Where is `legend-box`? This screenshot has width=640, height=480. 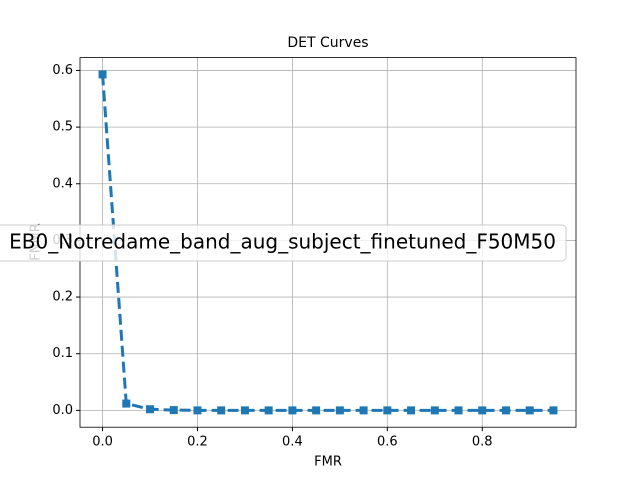 legend-box is located at coordinates (283, 243).